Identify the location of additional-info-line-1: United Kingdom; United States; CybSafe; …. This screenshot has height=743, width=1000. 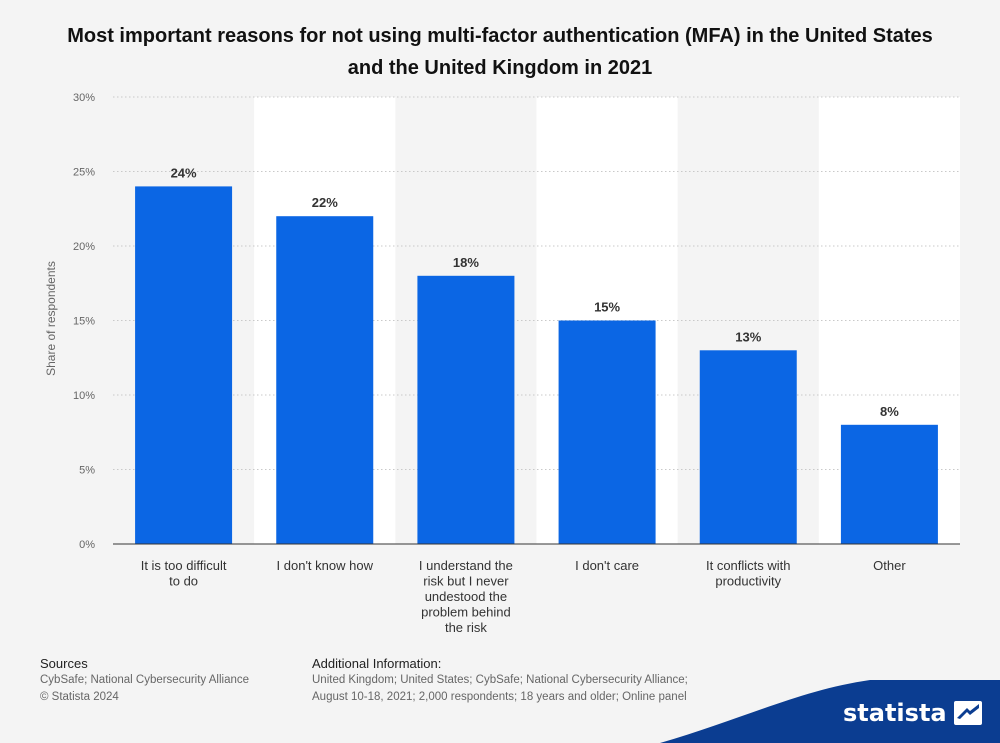
(500, 680).